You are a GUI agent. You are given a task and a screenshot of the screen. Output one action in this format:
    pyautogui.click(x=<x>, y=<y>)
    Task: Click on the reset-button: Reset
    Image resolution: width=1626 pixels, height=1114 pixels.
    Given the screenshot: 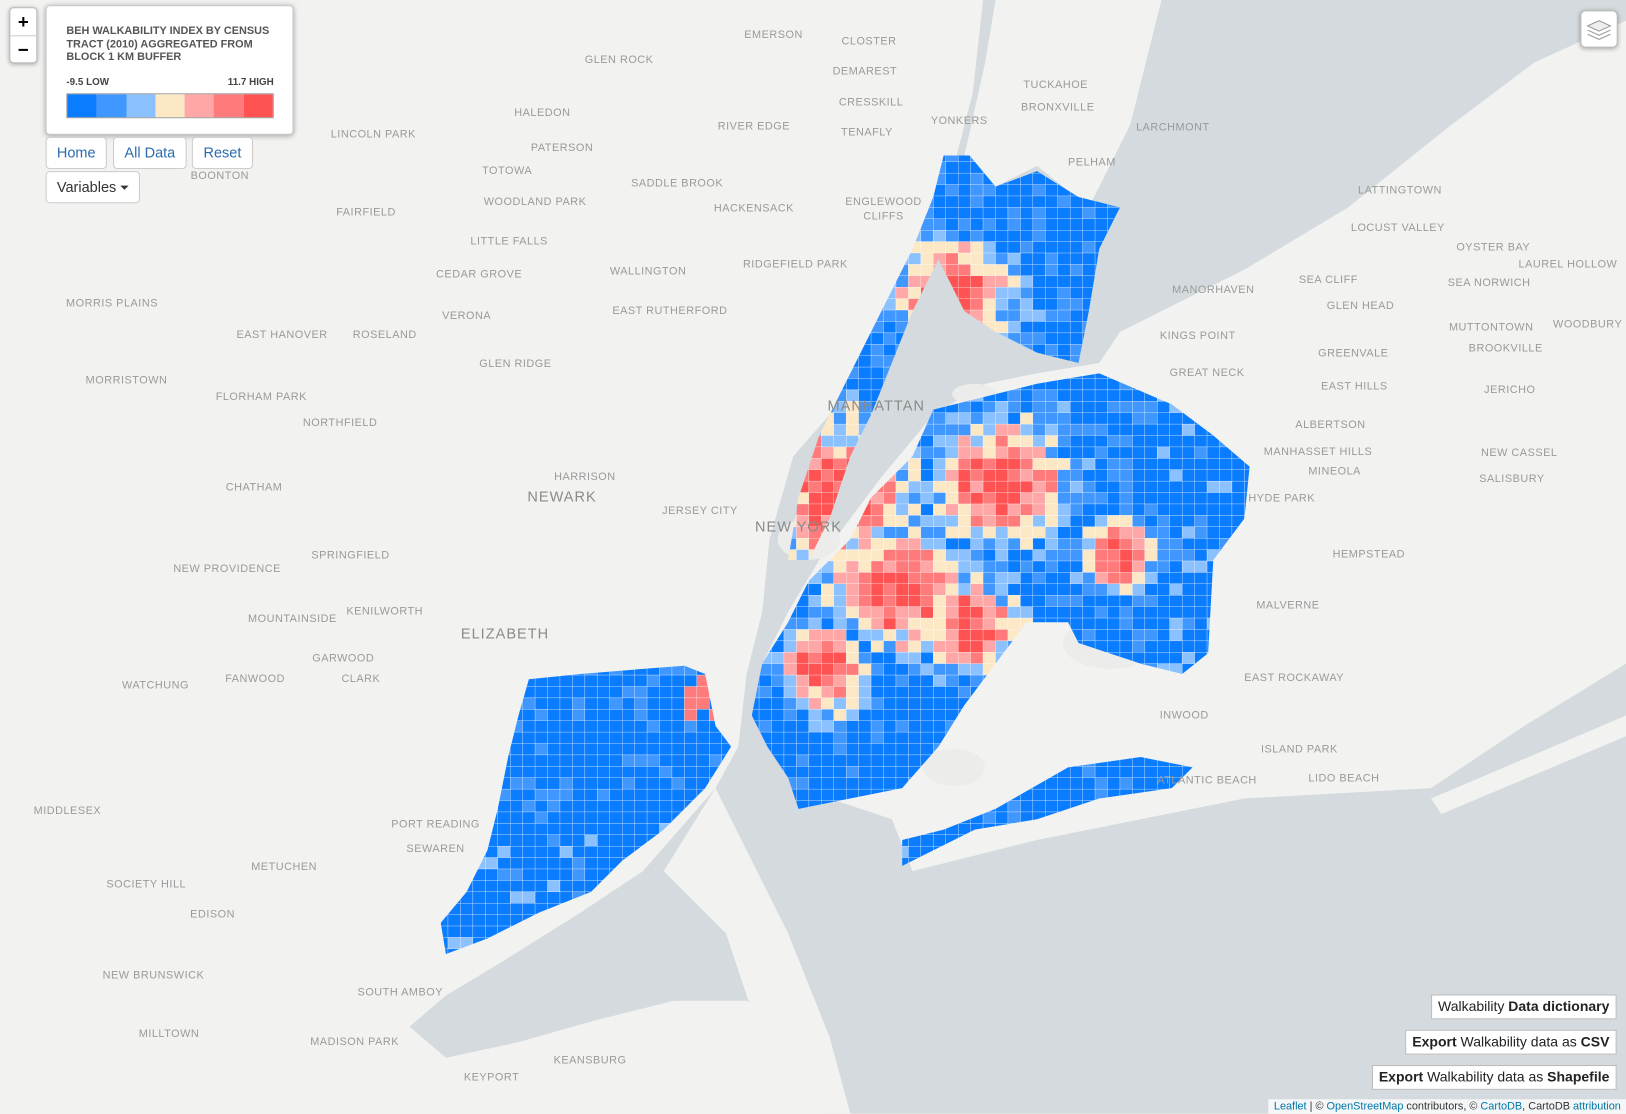 What is the action you would take?
    pyautogui.click(x=222, y=153)
    